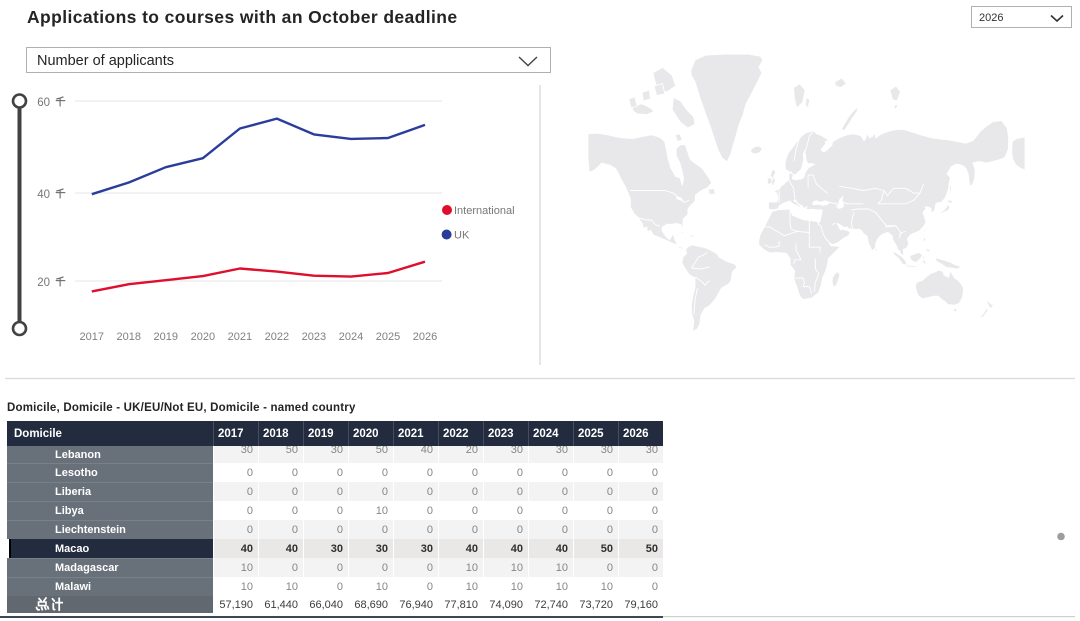 The image size is (1080, 621). What do you see at coordinates (129, 337) in the screenshot?
I see `svg-text: 2018` at bounding box center [129, 337].